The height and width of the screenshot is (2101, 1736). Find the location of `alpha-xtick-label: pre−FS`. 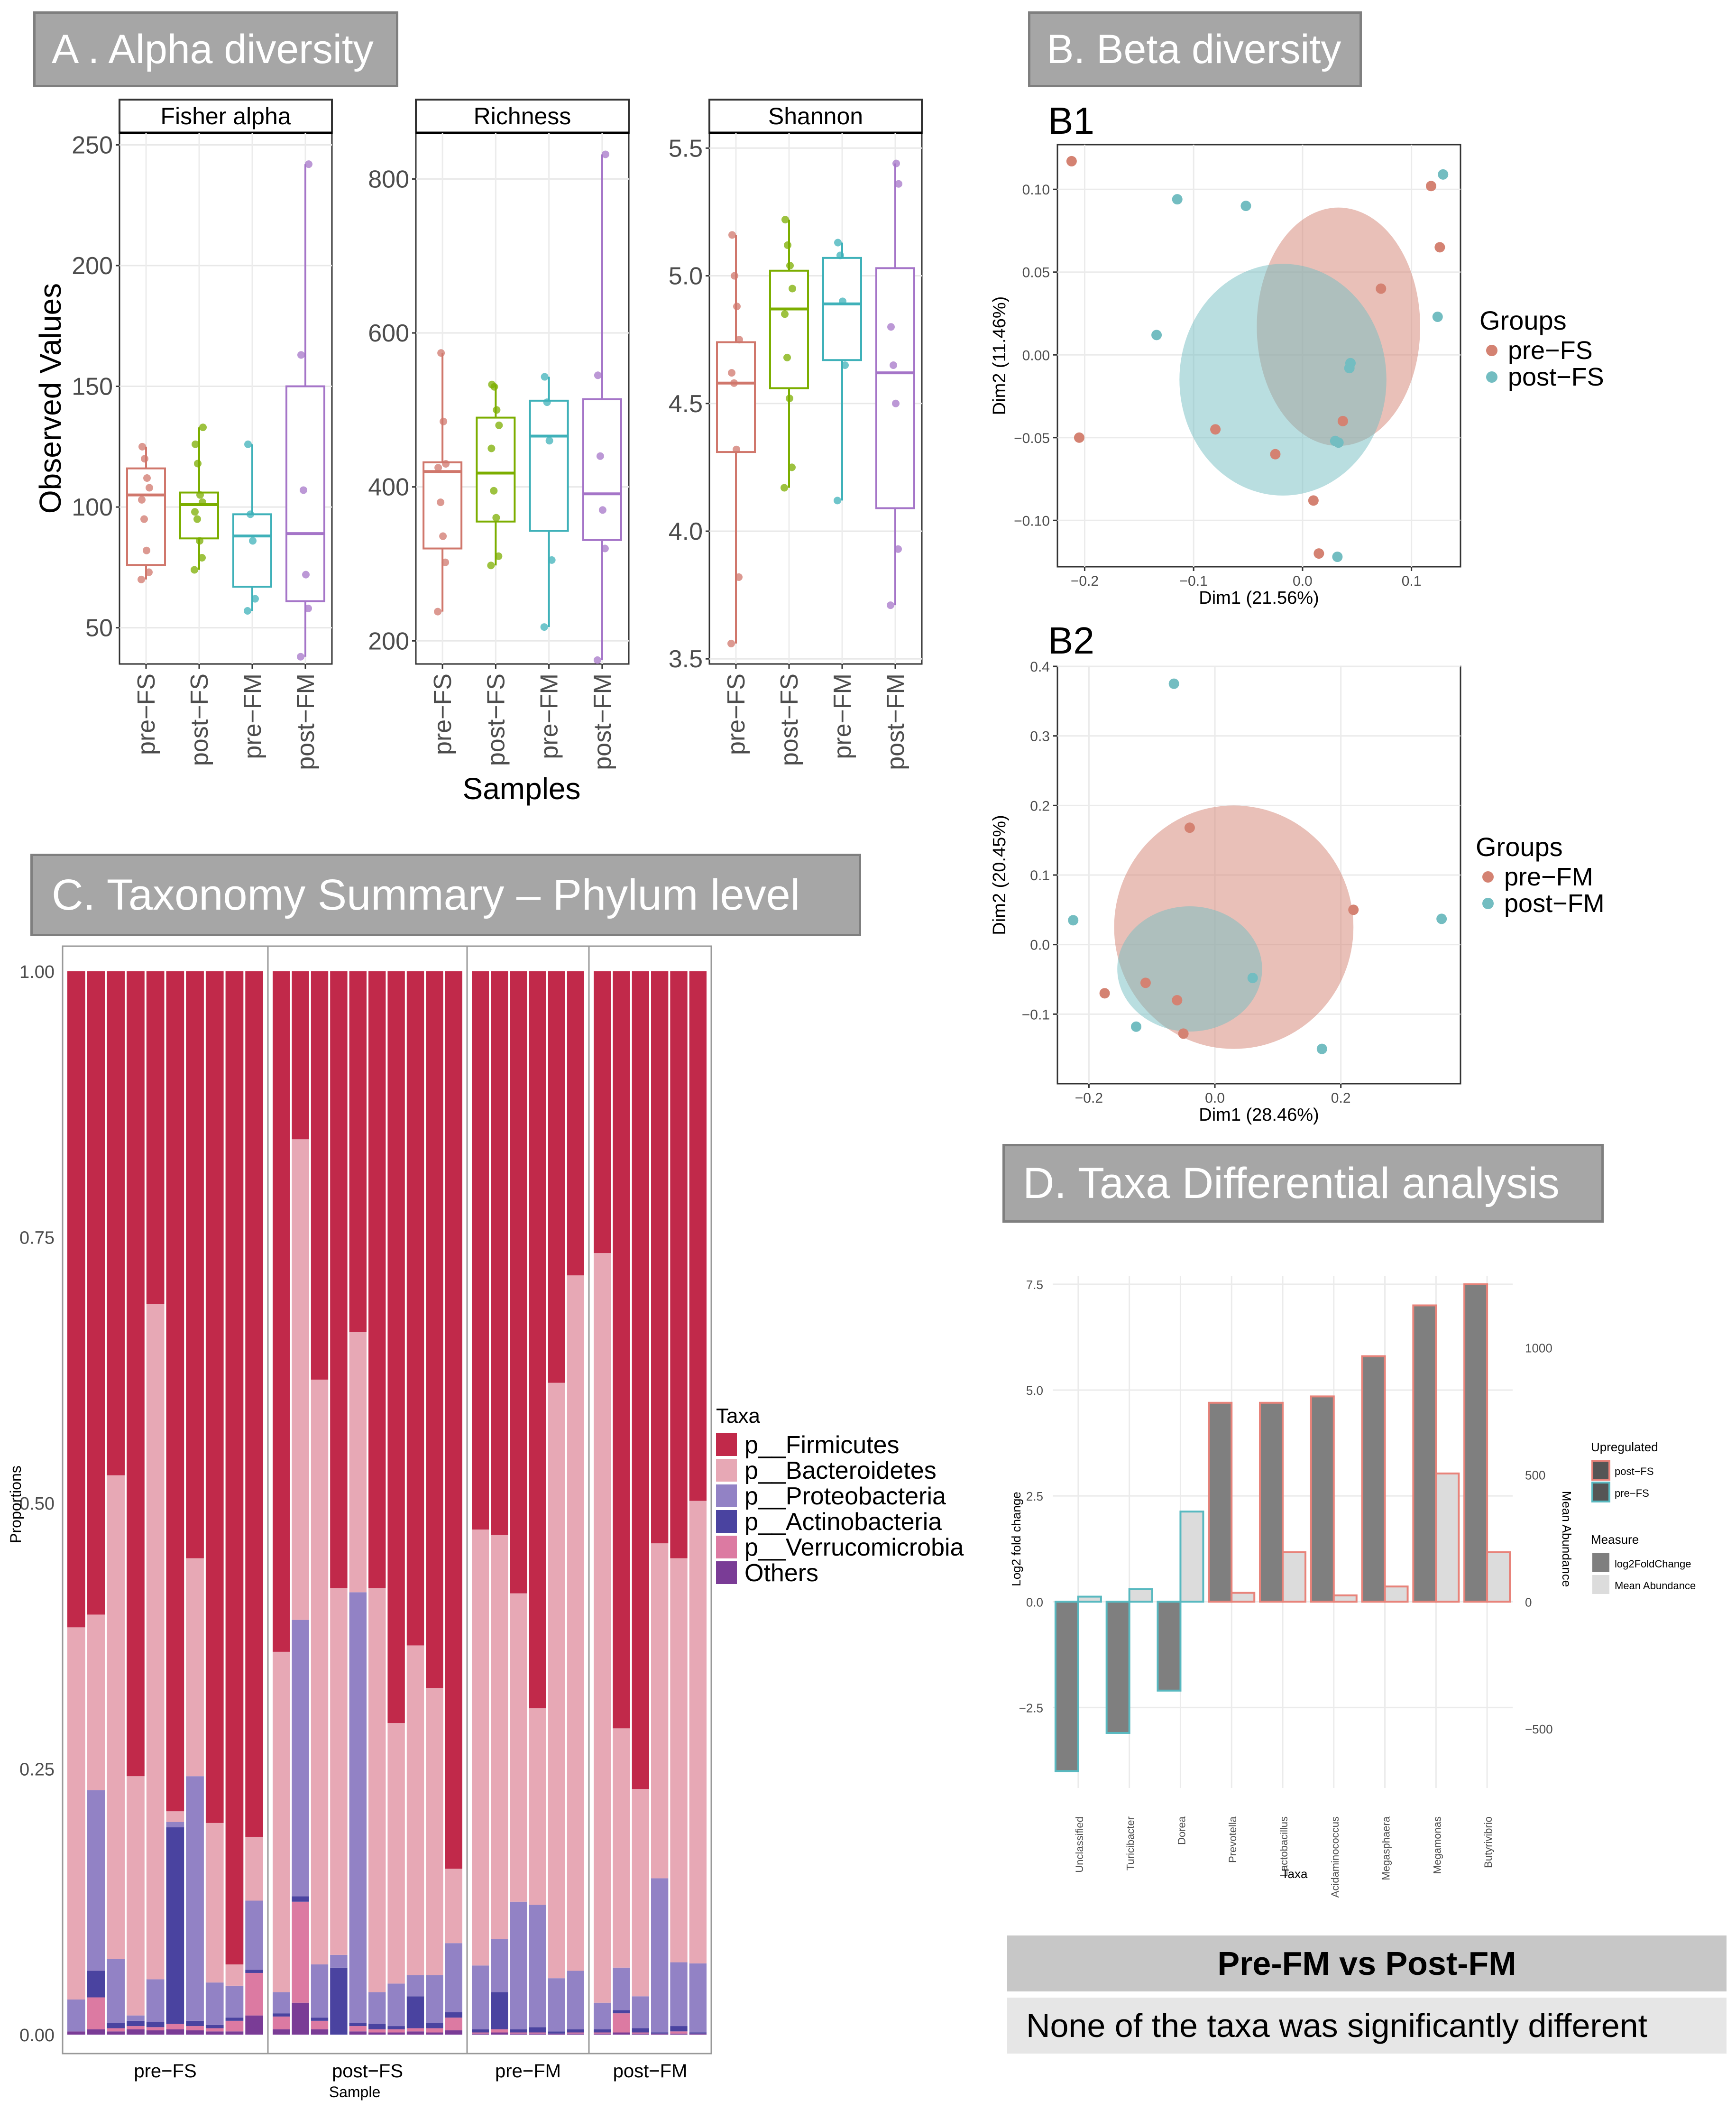

alpha-xtick-label: pre−FS is located at coordinates (146, 714).